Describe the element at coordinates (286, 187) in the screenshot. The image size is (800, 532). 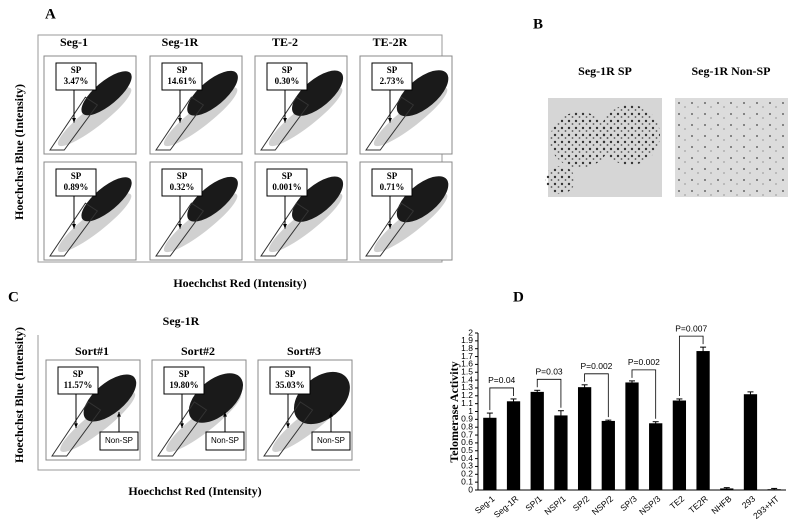
I see `gate-percent: 0.001%` at that location.